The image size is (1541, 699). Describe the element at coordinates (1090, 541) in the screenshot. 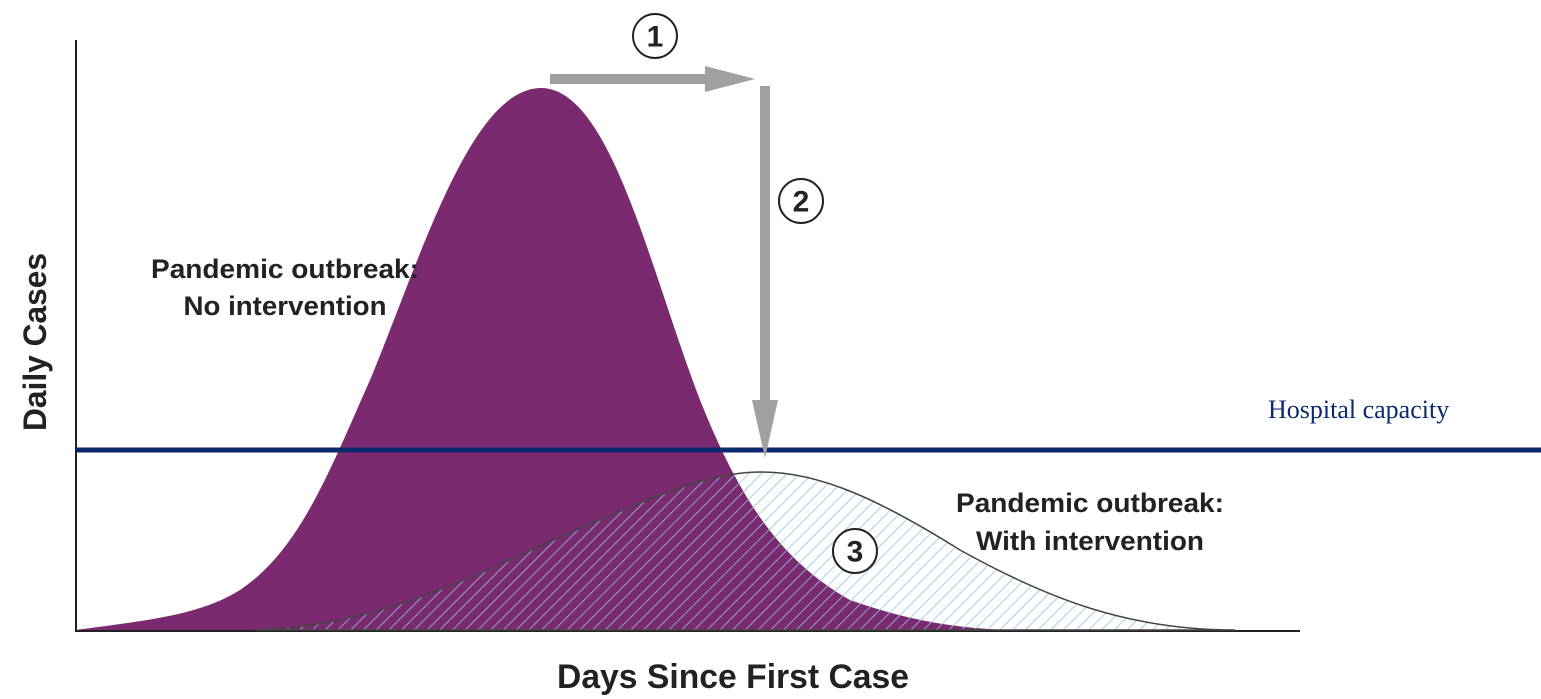

I see `curve-label: With intervention` at that location.